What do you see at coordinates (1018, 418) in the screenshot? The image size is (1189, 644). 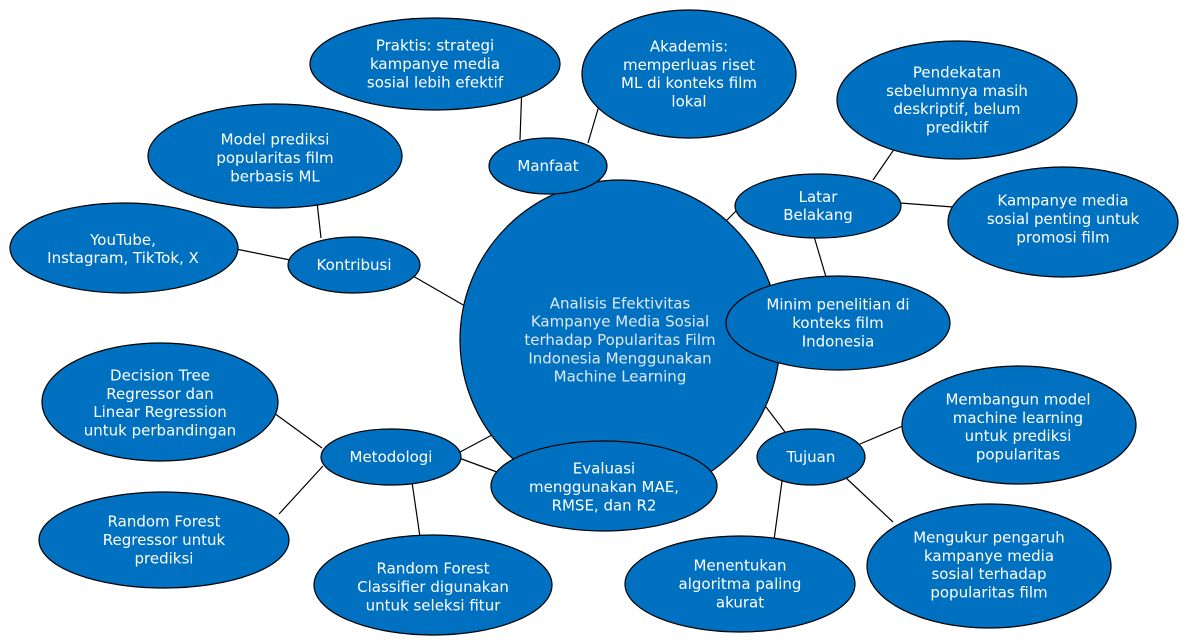 I see `label-line: machine learning` at bounding box center [1018, 418].